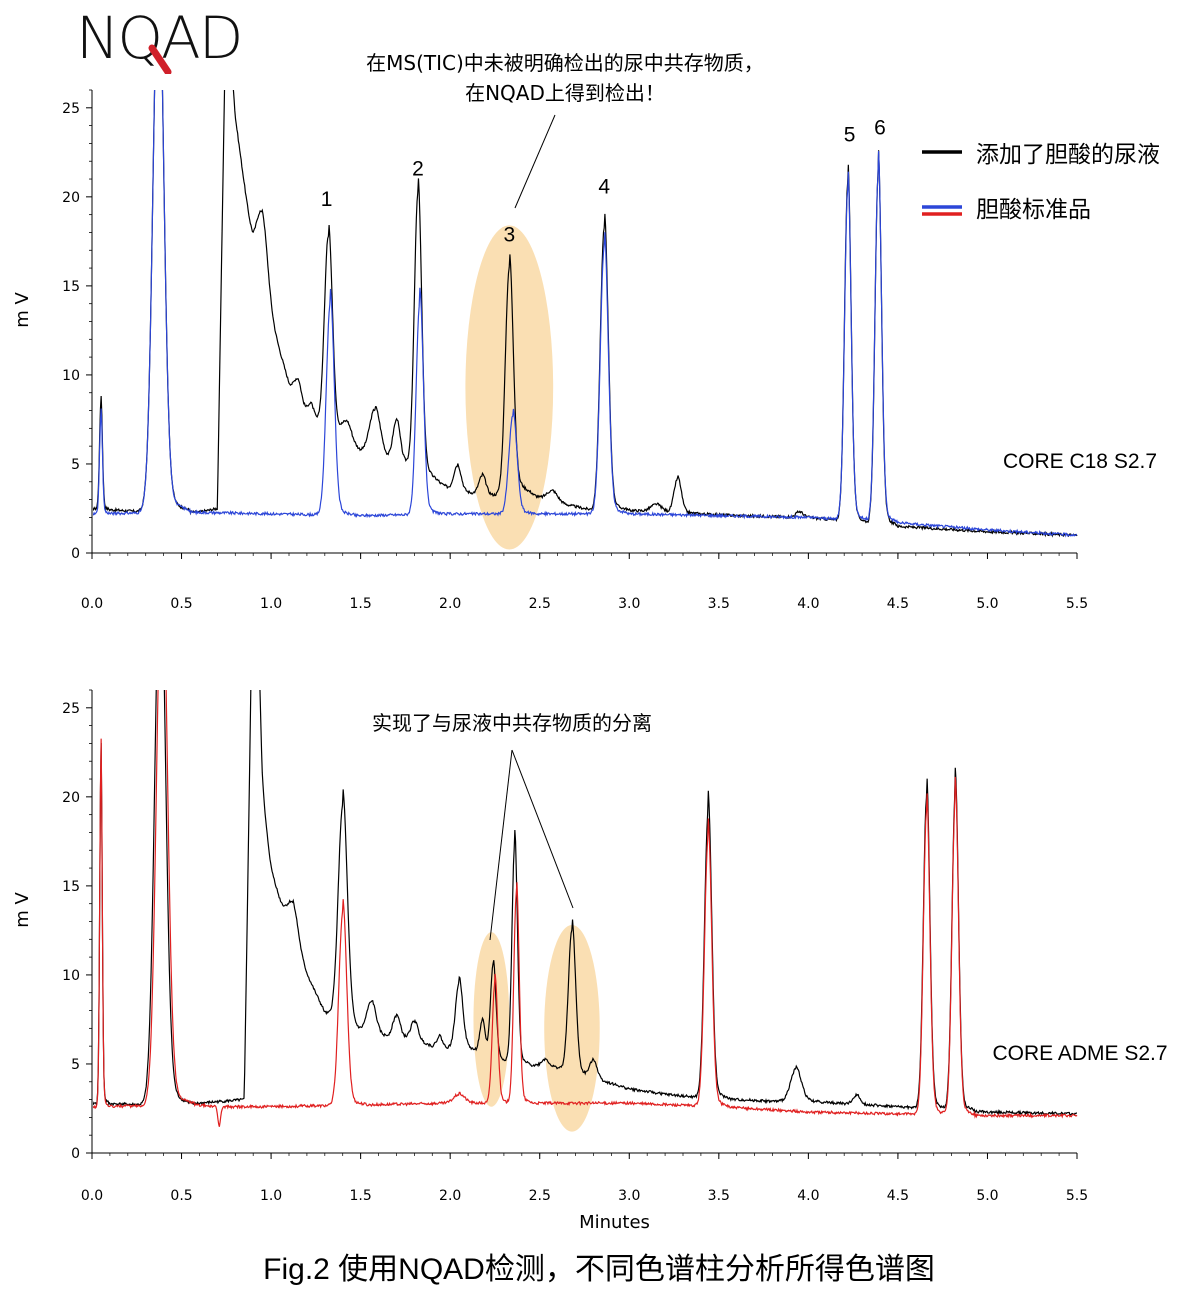 This screenshot has height=1289, width=1198. What do you see at coordinates (850, 135) in the screenshot?
I see `peak-label-5: 5` at bounding box center [850, 135].